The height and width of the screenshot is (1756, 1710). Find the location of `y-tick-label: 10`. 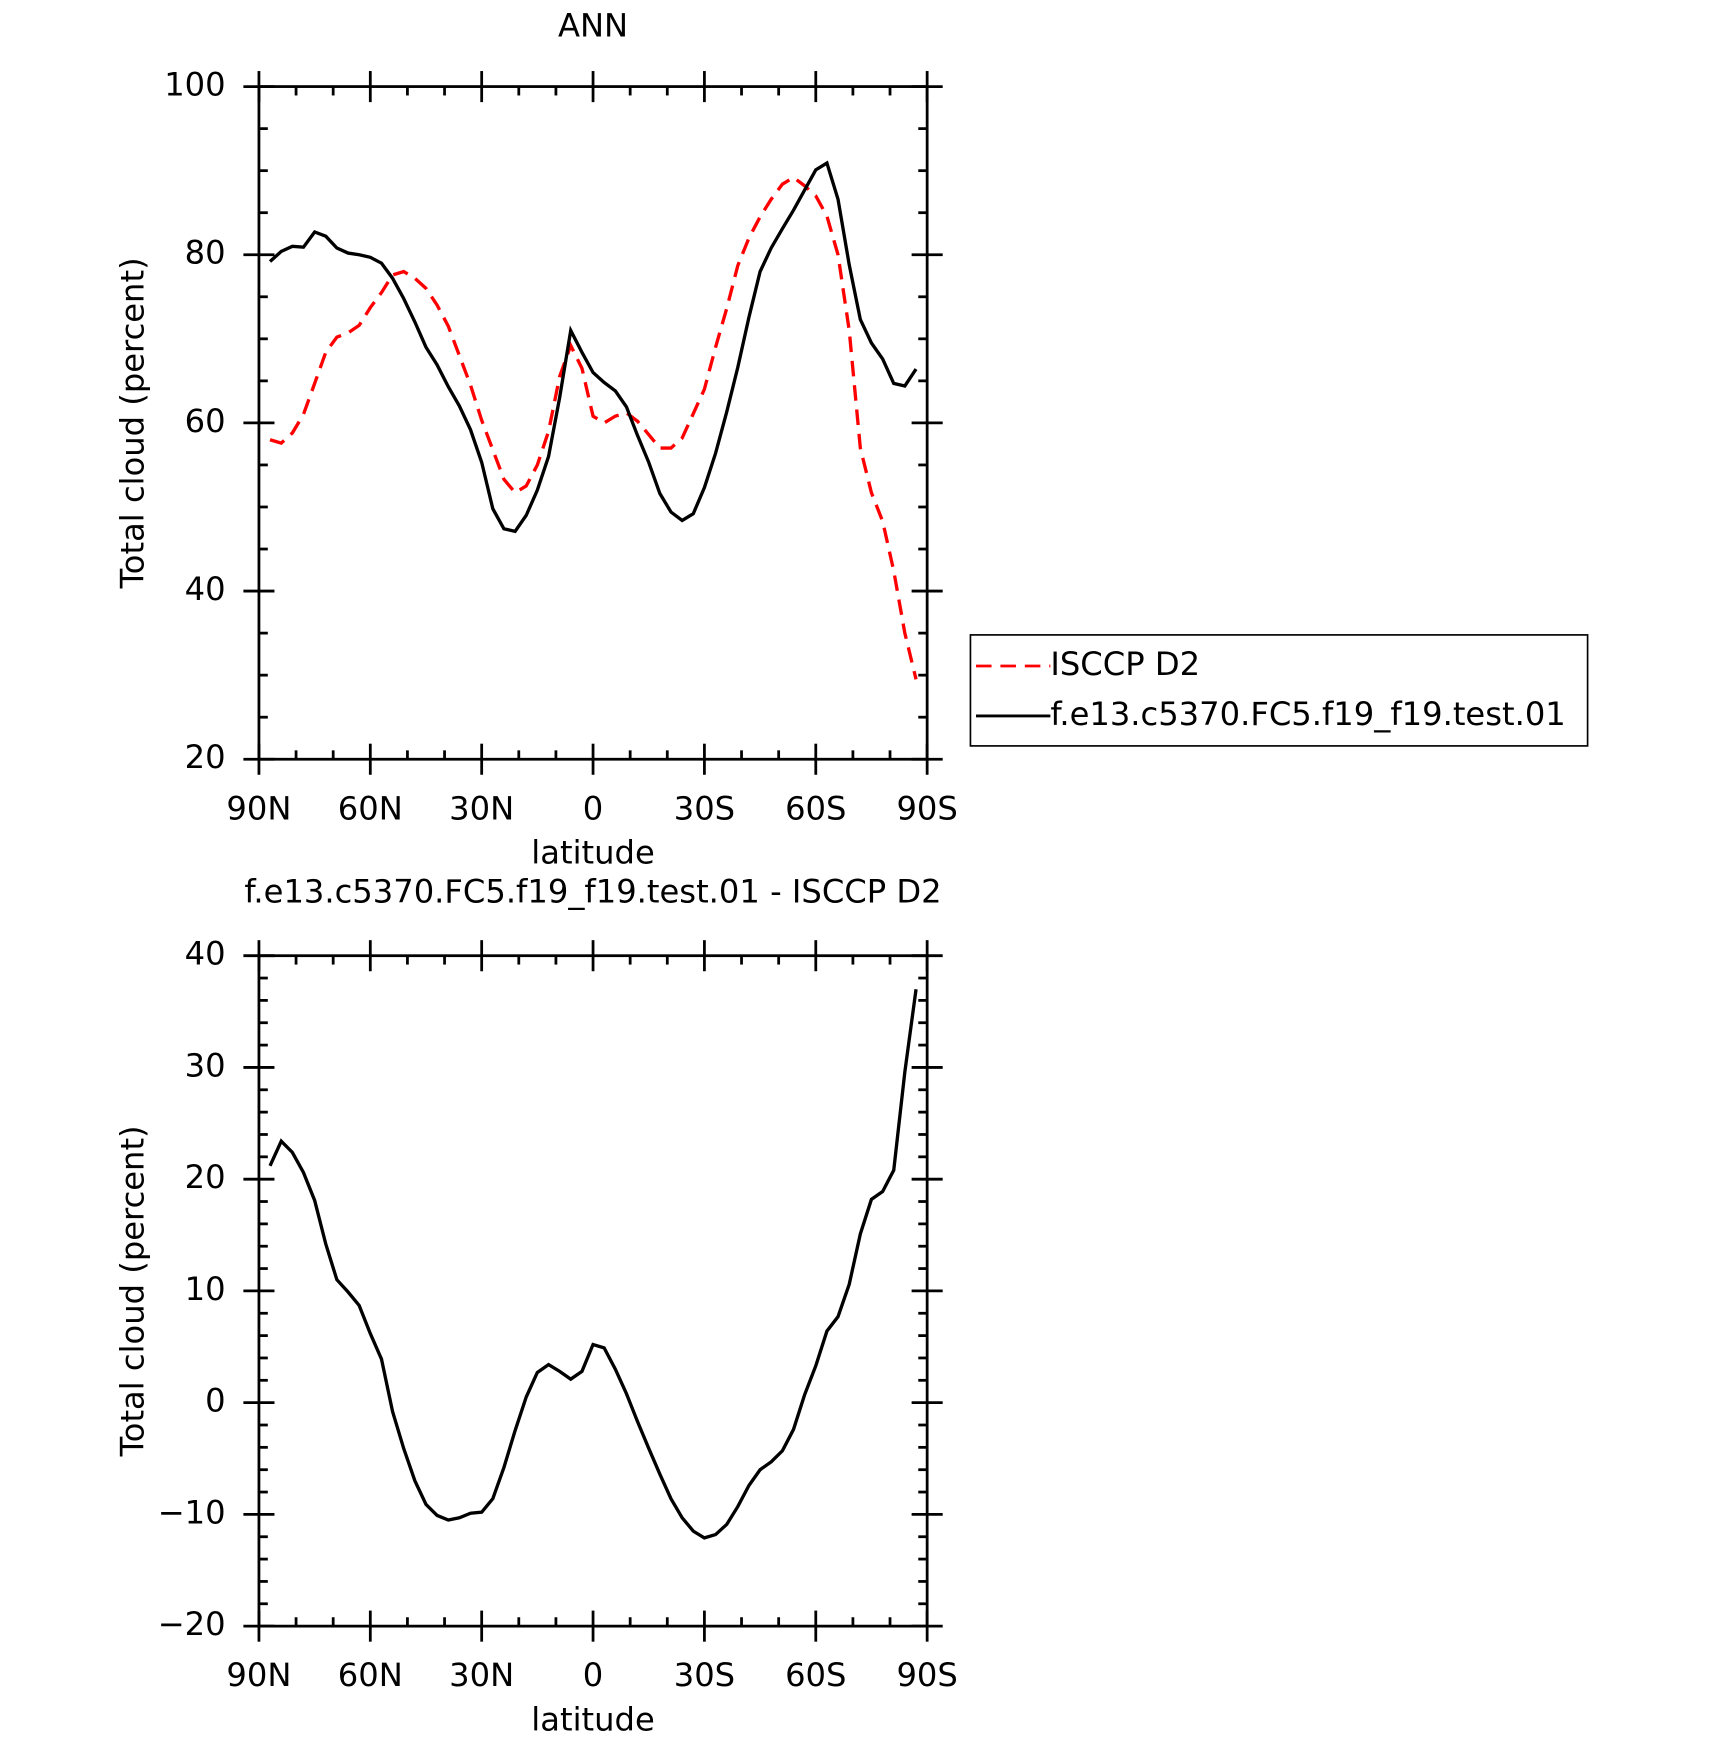

y-tick-label: 10 is located at coordinates (205, 1289).